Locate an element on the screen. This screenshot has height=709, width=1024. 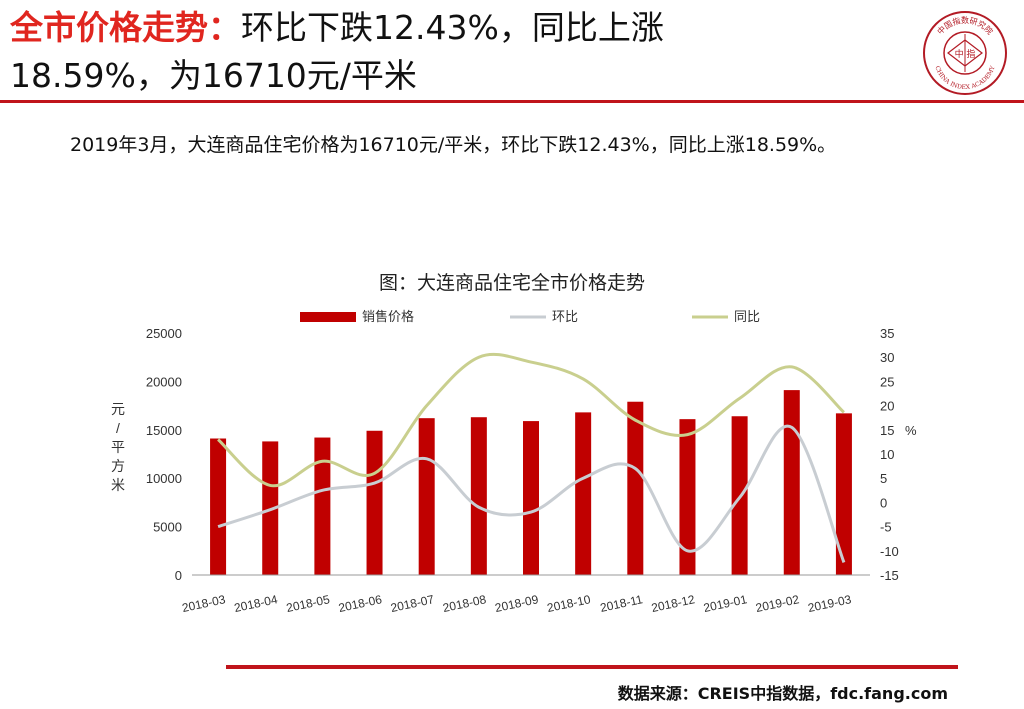
y-tick-label: 10000 is located at coordinates (164, 478).